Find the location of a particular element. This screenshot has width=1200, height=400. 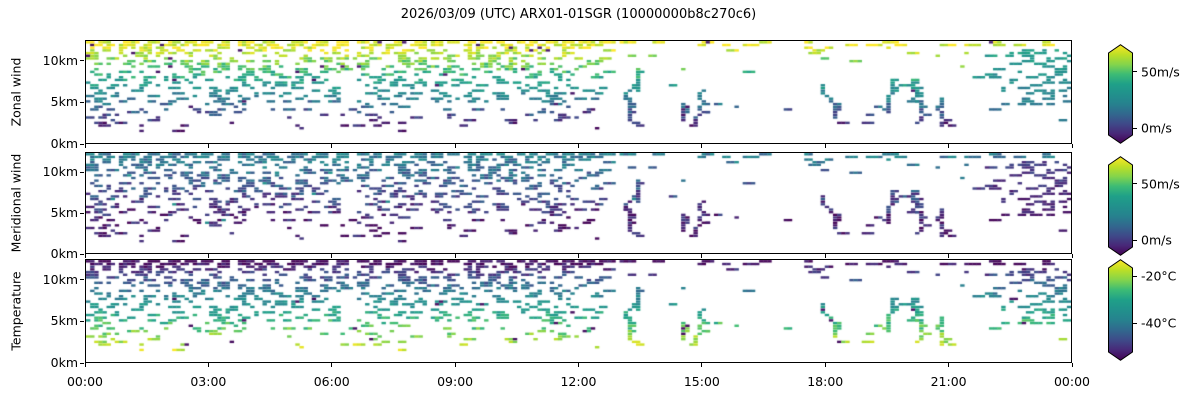

xtick-label: 12:00 is located at coordinates (578, 381).